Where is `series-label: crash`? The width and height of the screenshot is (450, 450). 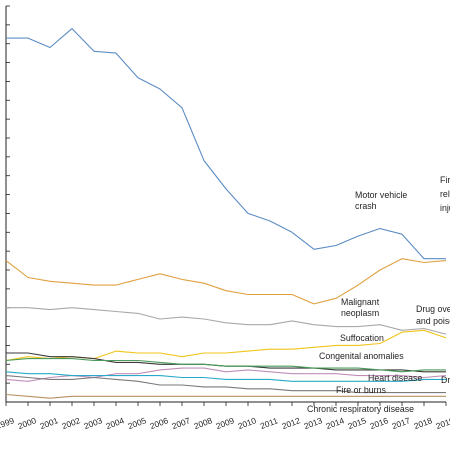
series-label: crash is located at coordinates (366, 206).